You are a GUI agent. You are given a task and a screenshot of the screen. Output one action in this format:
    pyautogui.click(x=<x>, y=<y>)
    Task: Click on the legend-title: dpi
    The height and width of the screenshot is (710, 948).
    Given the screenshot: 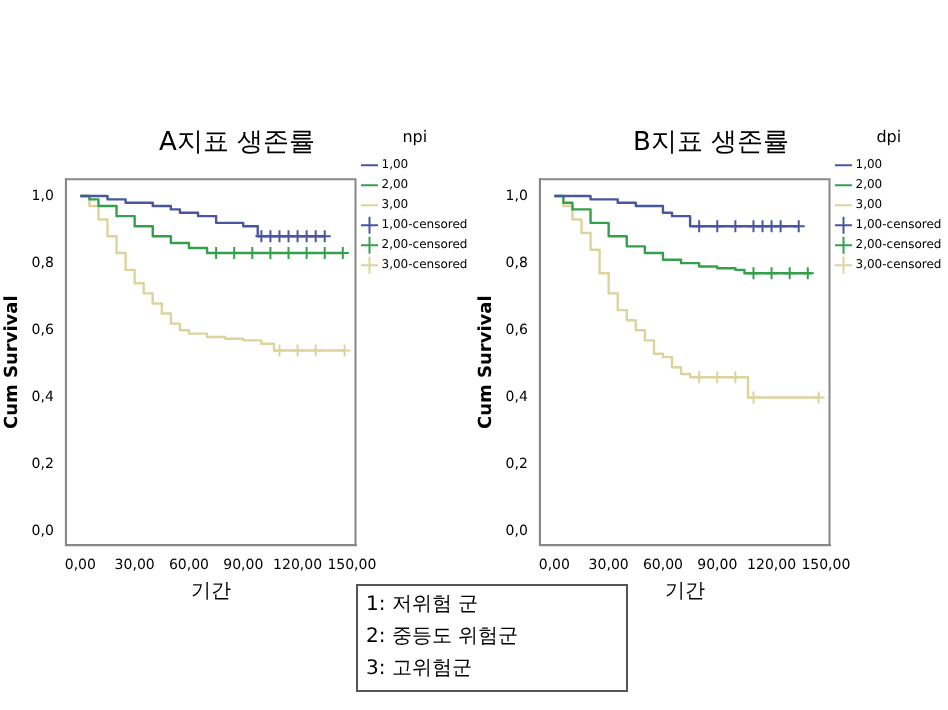 What is the action you would take?
    pyautogui.click(x=889, y=137)
    